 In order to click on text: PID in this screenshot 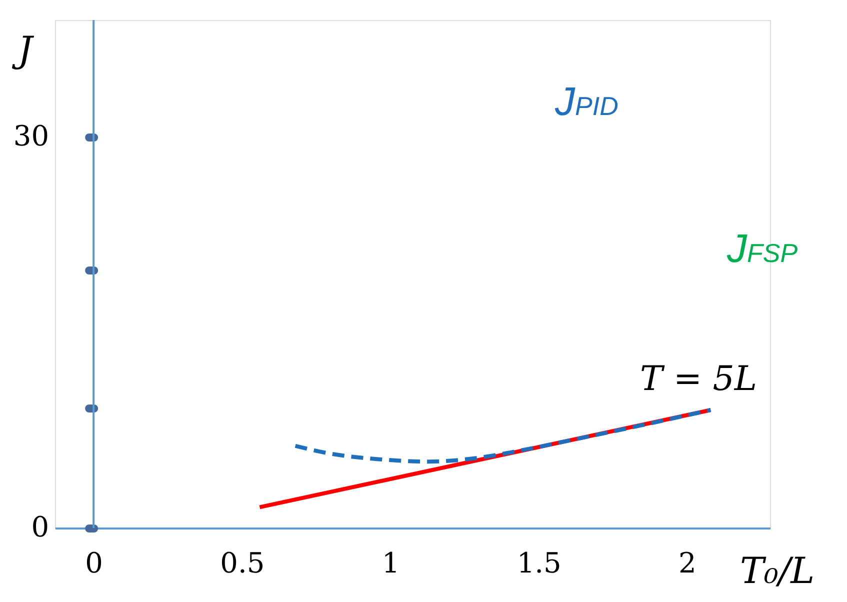, I will do `click(596, 106)`.